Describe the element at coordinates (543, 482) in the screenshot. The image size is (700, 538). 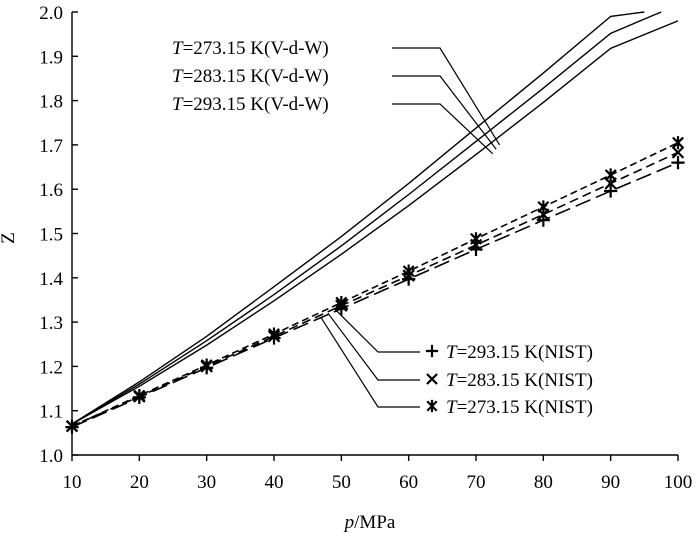
I see `x-tick-label: 80` at that location.